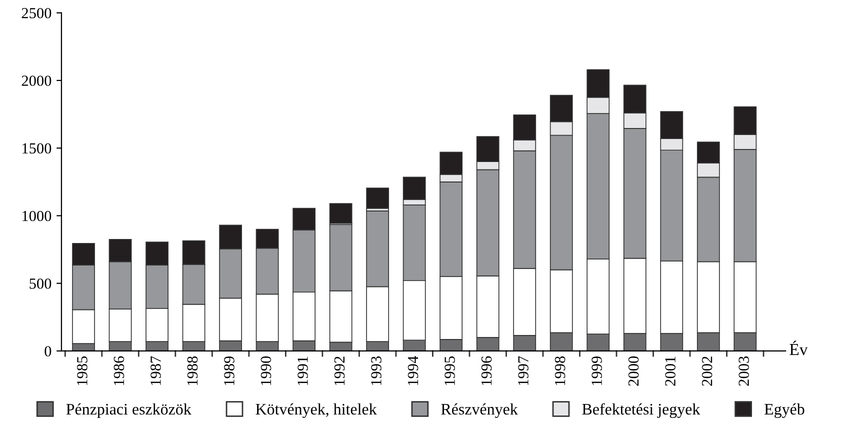 The width and height of the screenshot is (842, 428). What do you see at coordinates (155, 371) in the screenshot?
I see `x-tick-label: 1987` at bounding box center [155, 371].